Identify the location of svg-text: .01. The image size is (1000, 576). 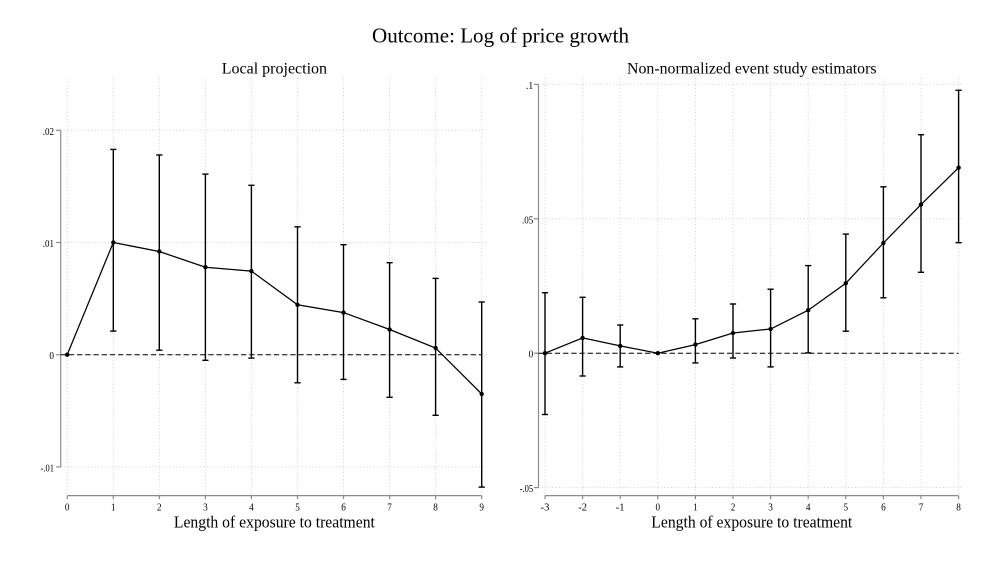
(48, 244).